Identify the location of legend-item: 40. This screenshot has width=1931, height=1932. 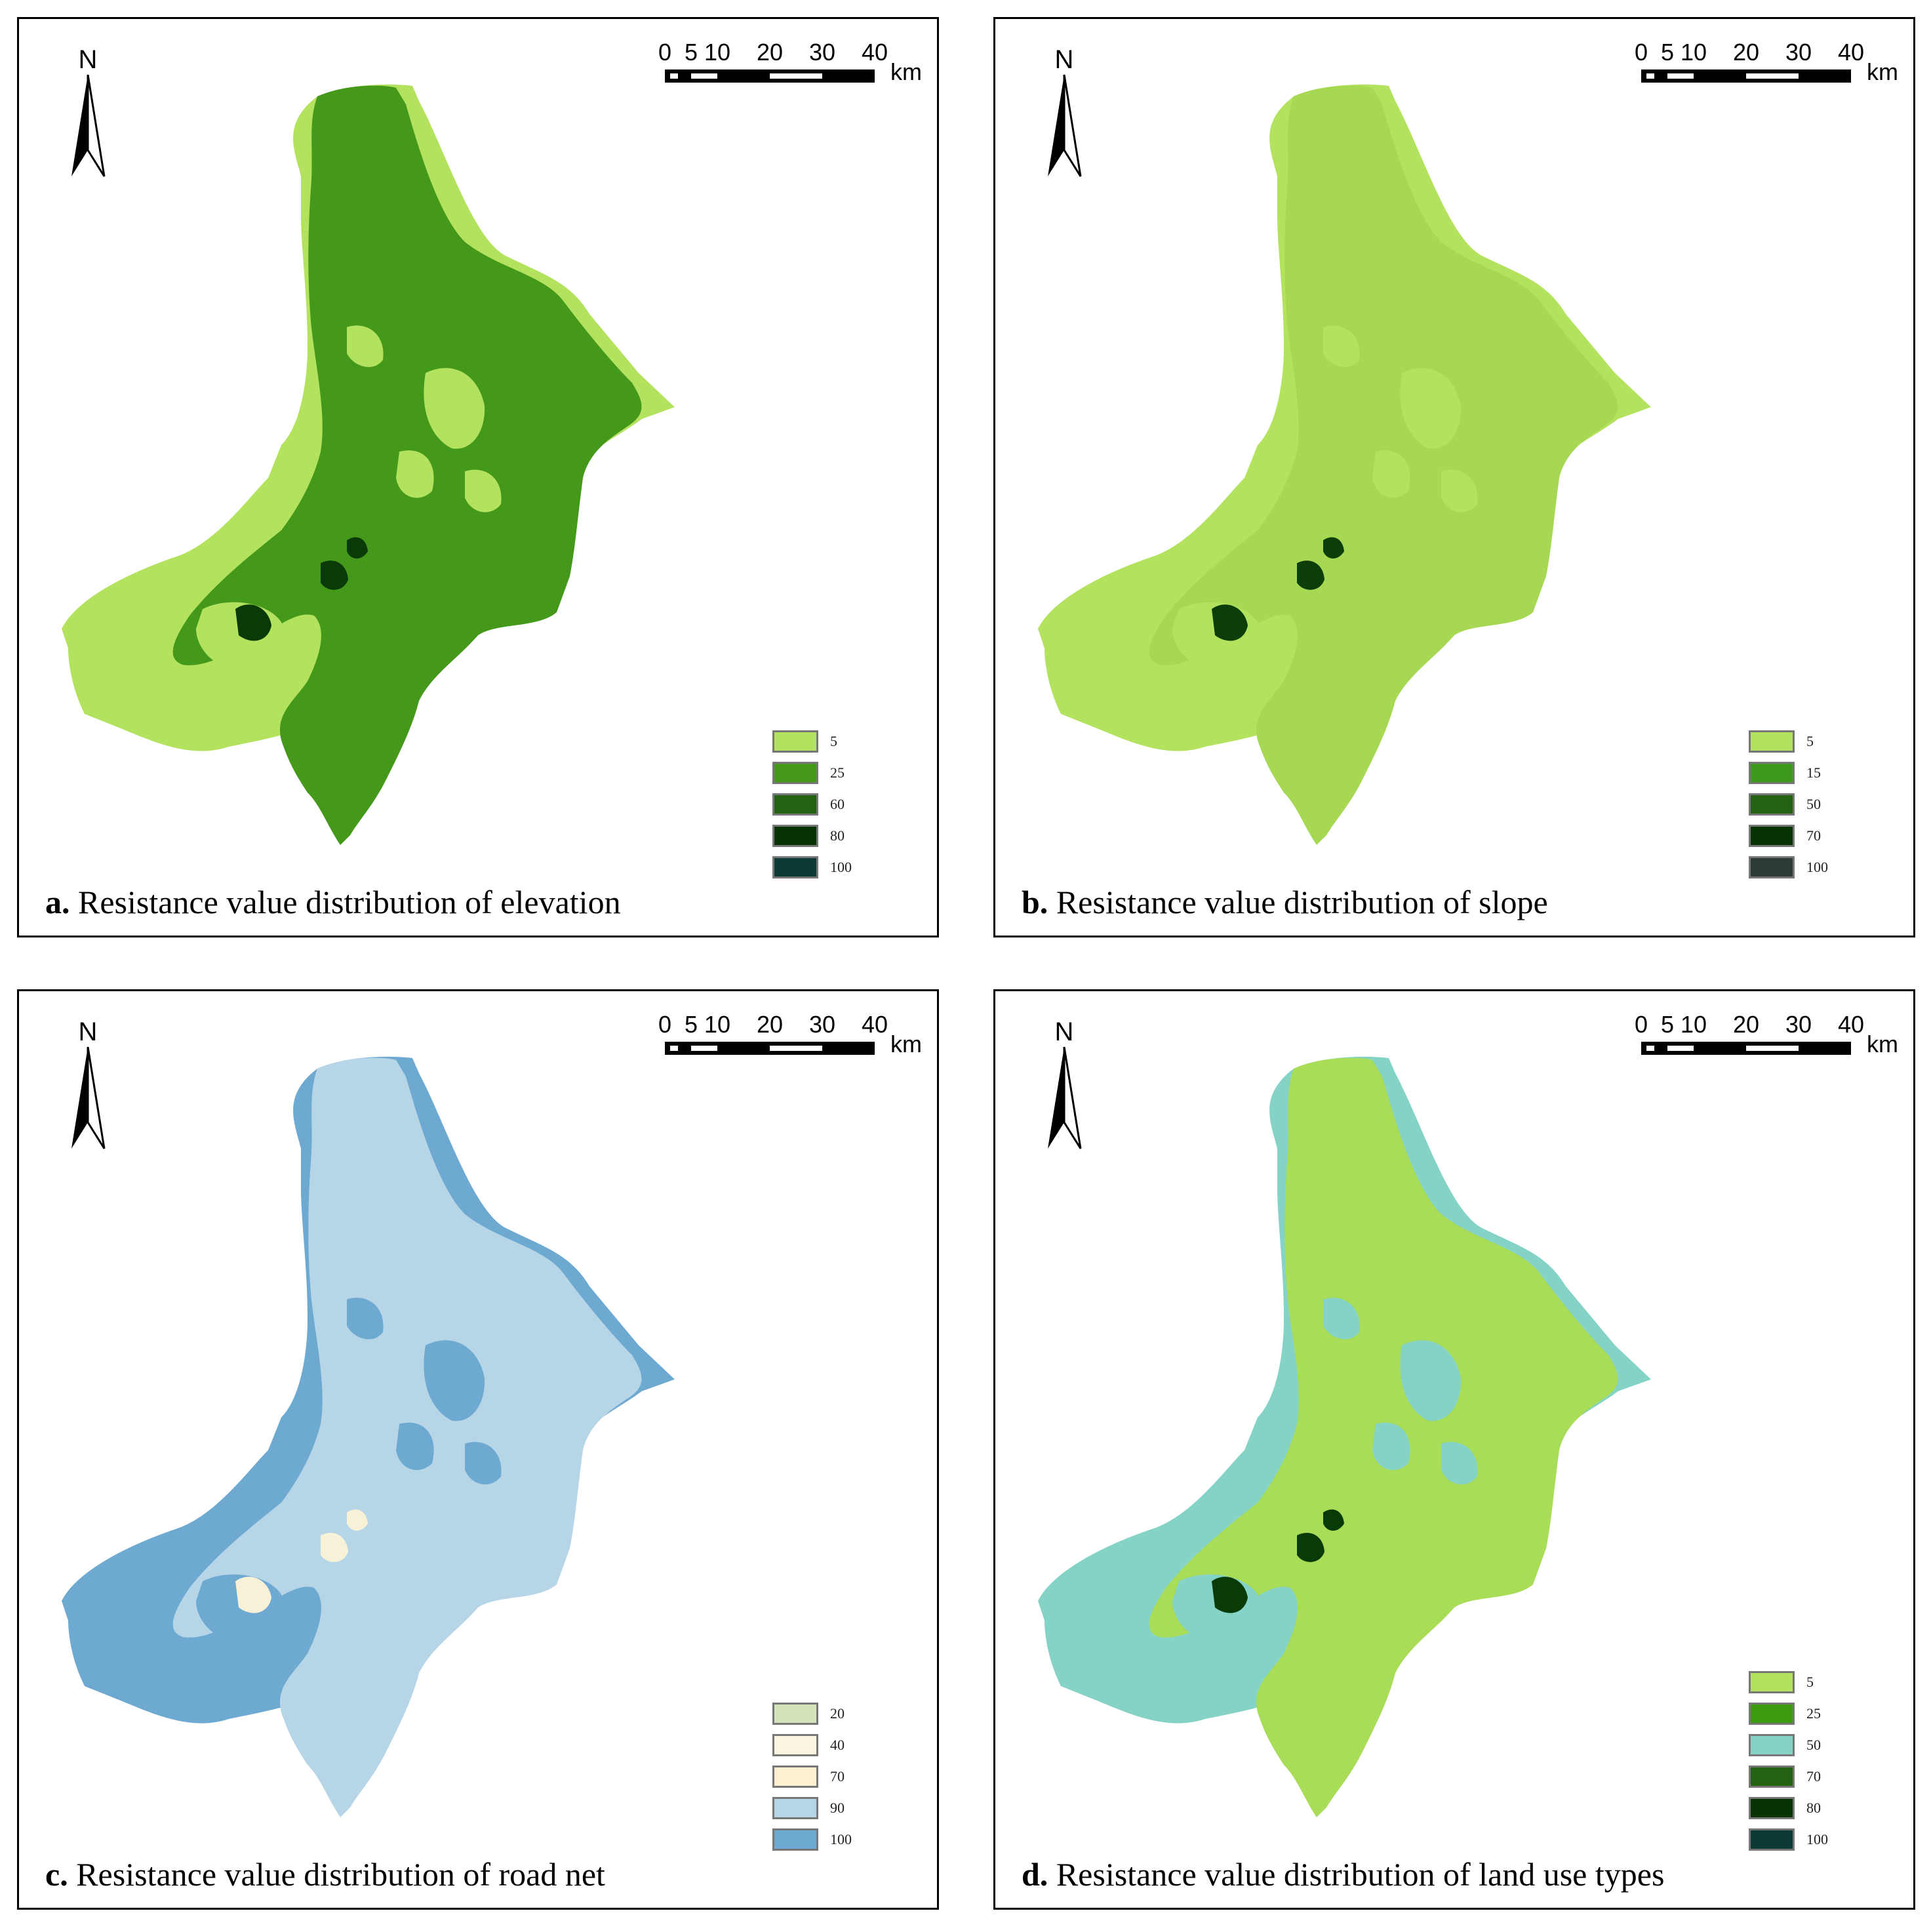
(812, 1745).